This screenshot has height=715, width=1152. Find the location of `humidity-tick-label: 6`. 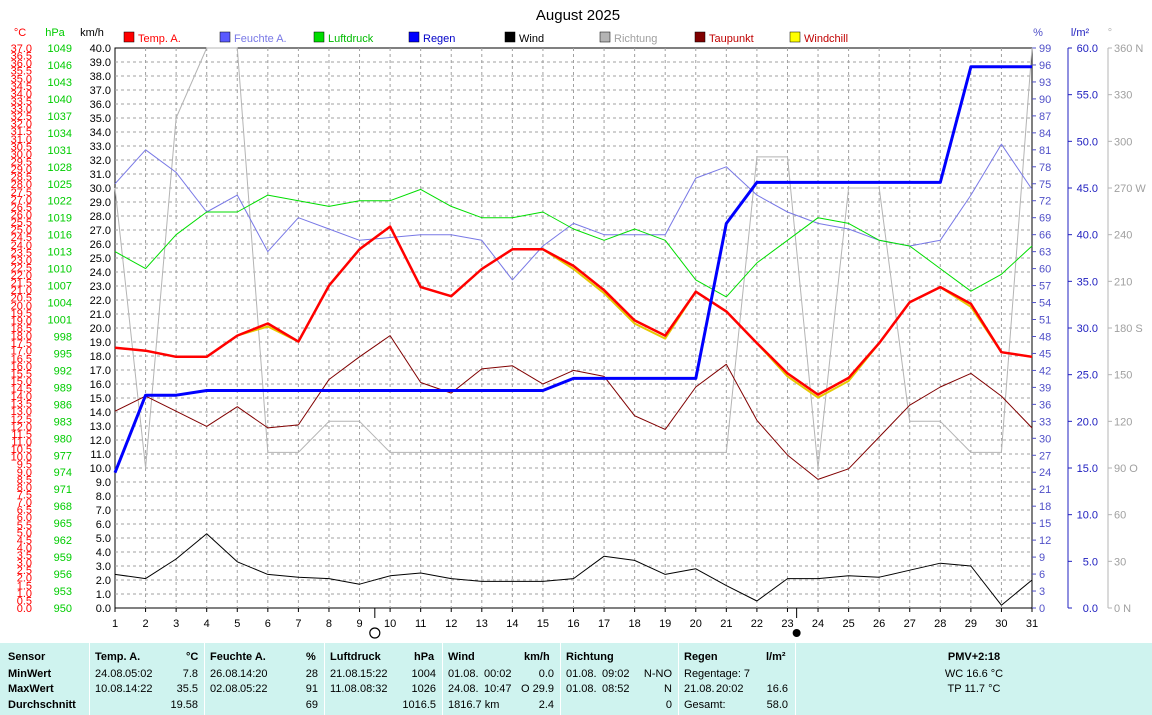

humidity-tick-label: 6 is located at coordinates (1042, 575).